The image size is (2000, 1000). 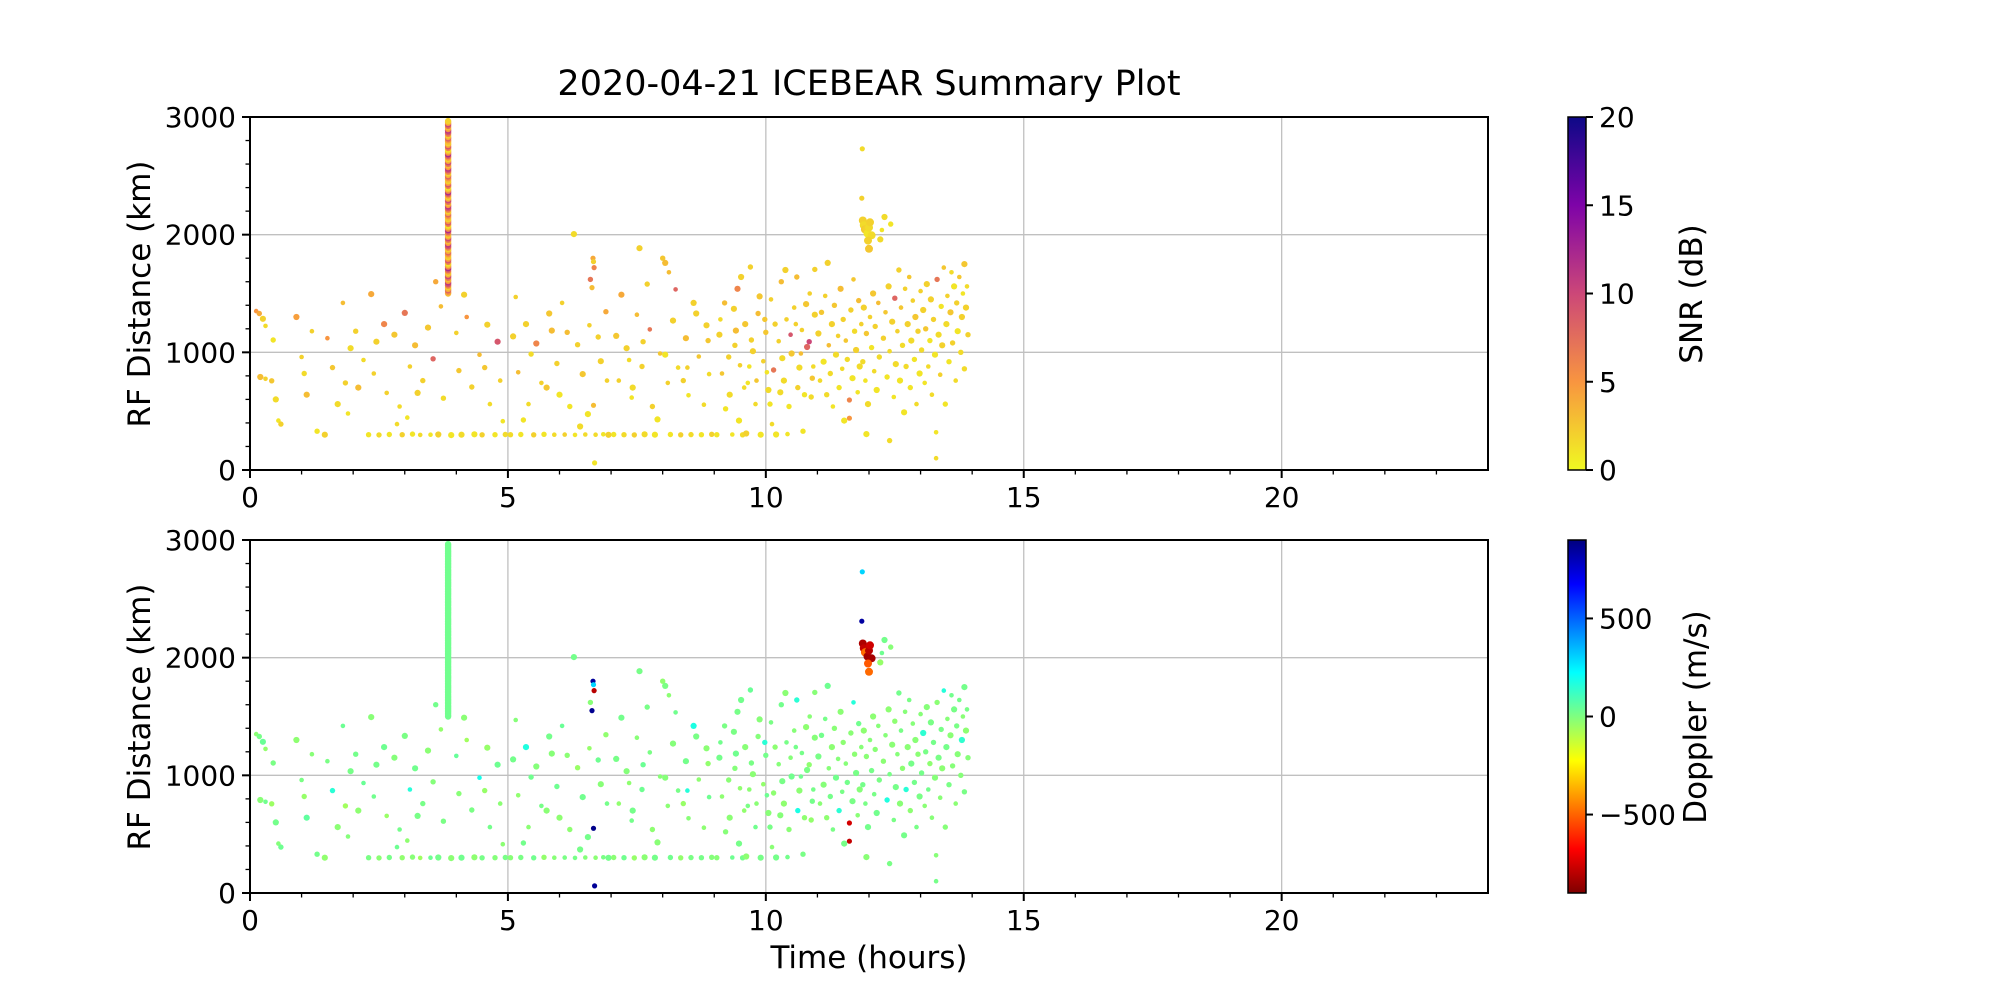 What do you see at coordinates (612, 714) in the screenshot?
I see `doppler-scatter-points` at bounding box center [612, 714].